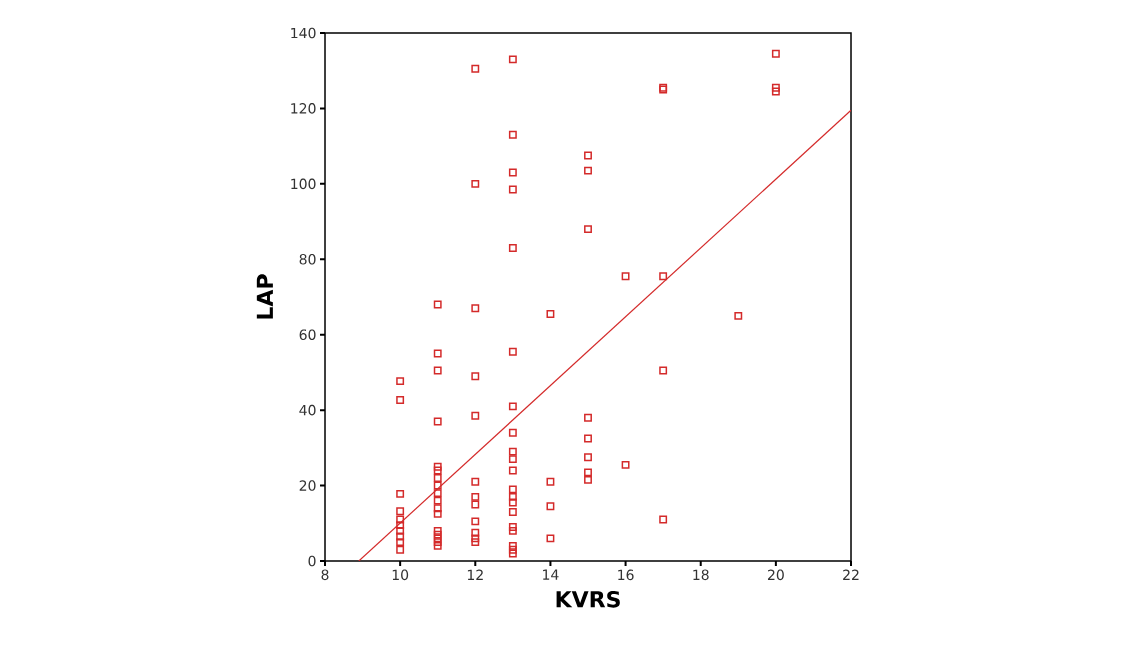 The height and width of the screenshot is (648, 1132). Describe the element at coordinates (307, 335) in the screenshot. I see `y-tick-label: 60` at that location.